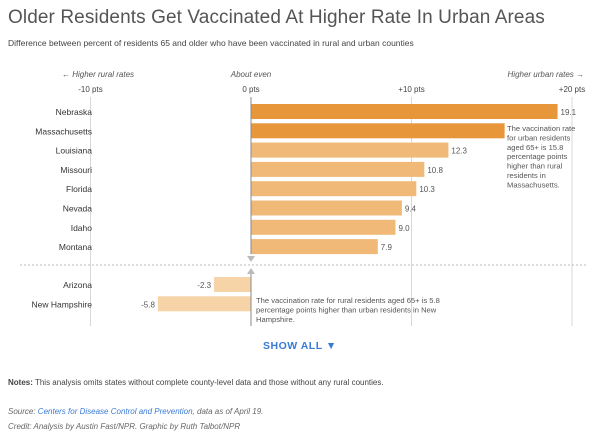  I want to click on tick-label: +20 pts, so click(572, 89).